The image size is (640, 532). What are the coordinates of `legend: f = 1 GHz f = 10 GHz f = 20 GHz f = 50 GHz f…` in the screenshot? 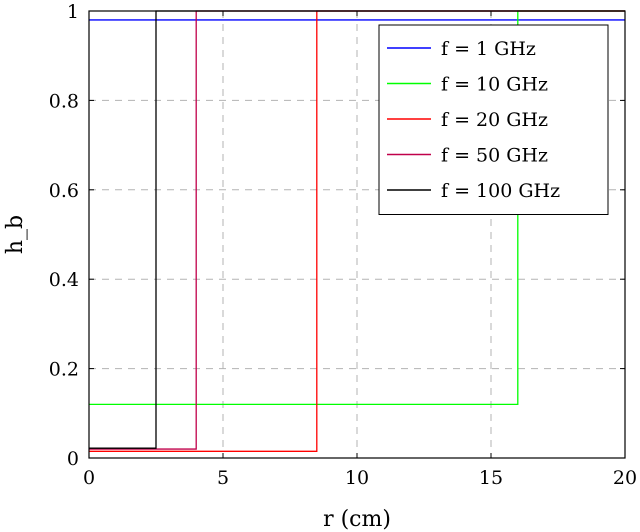 It's located at (493, 119).